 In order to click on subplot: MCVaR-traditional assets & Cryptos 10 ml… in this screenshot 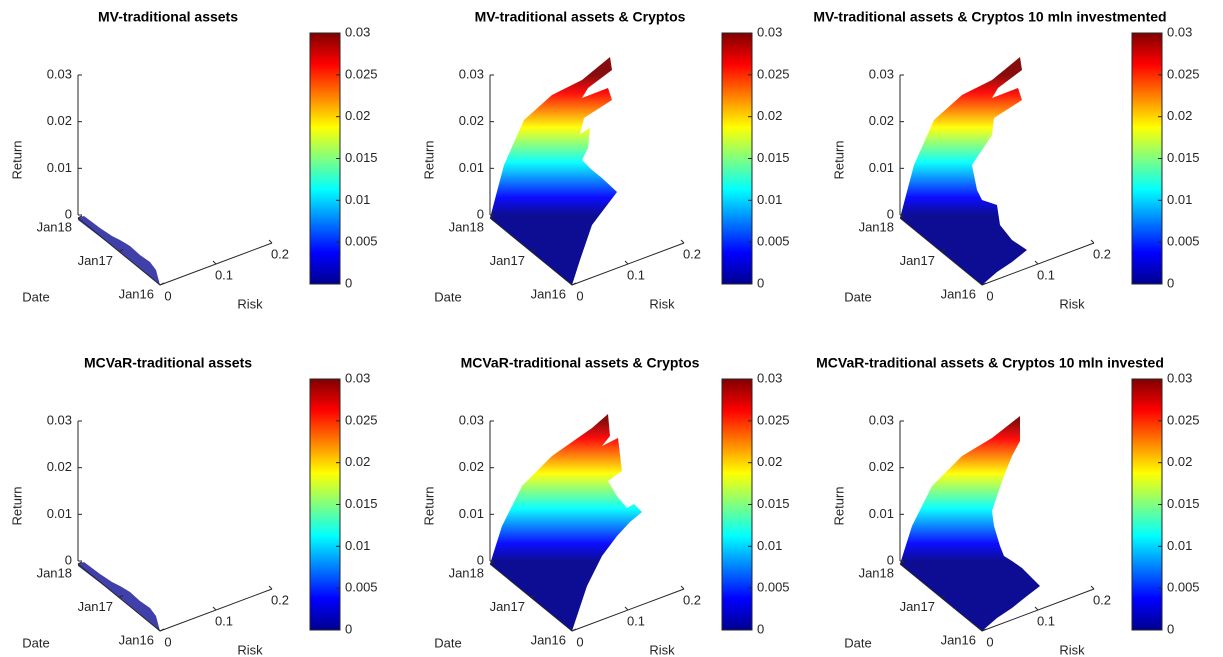, I will do `click(1007, 506)`.